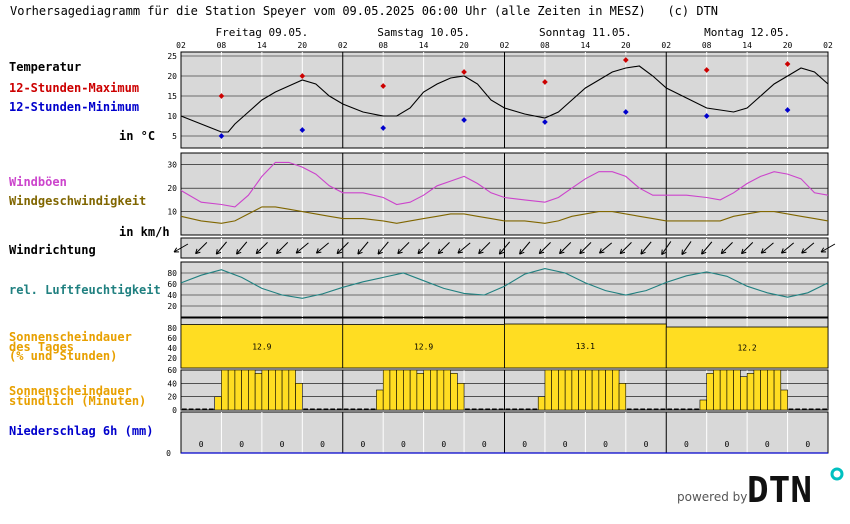 The height and width of the screenshot is (524, 850). I want to click on temperature-ytick-label: 10, so click(172, 116).